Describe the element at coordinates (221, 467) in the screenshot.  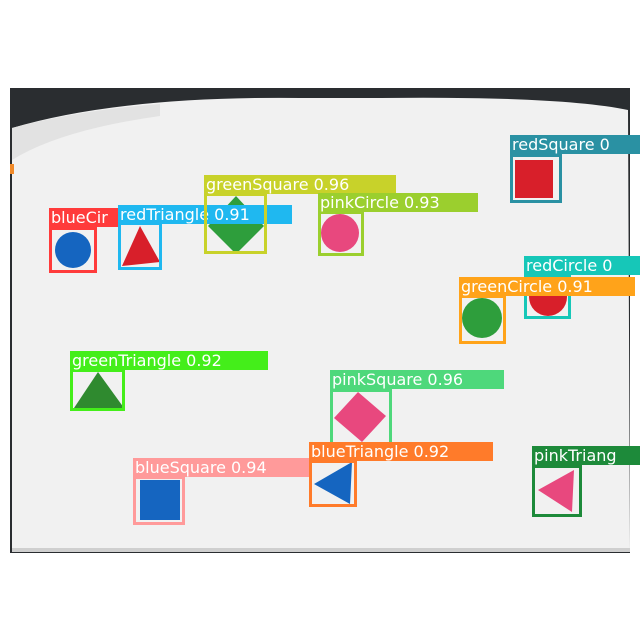
I see `label-blue-square: blueSquare 0.94` at that location.